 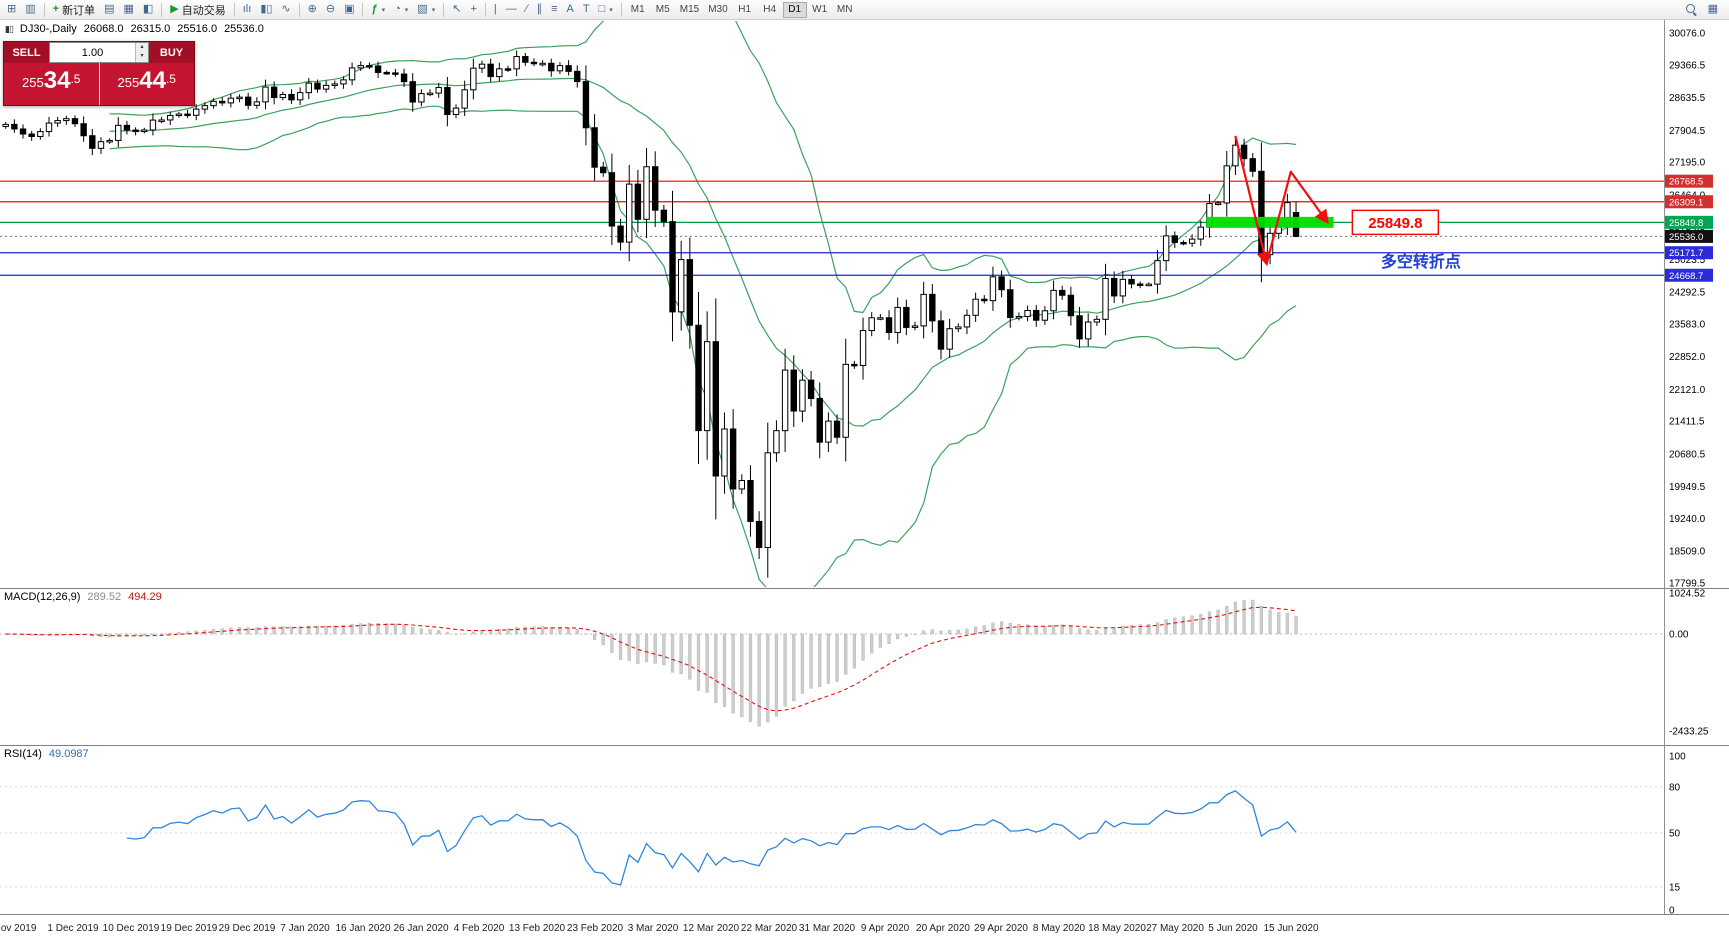 I want to click on highlight-zone, so click(x=1270, y=222).